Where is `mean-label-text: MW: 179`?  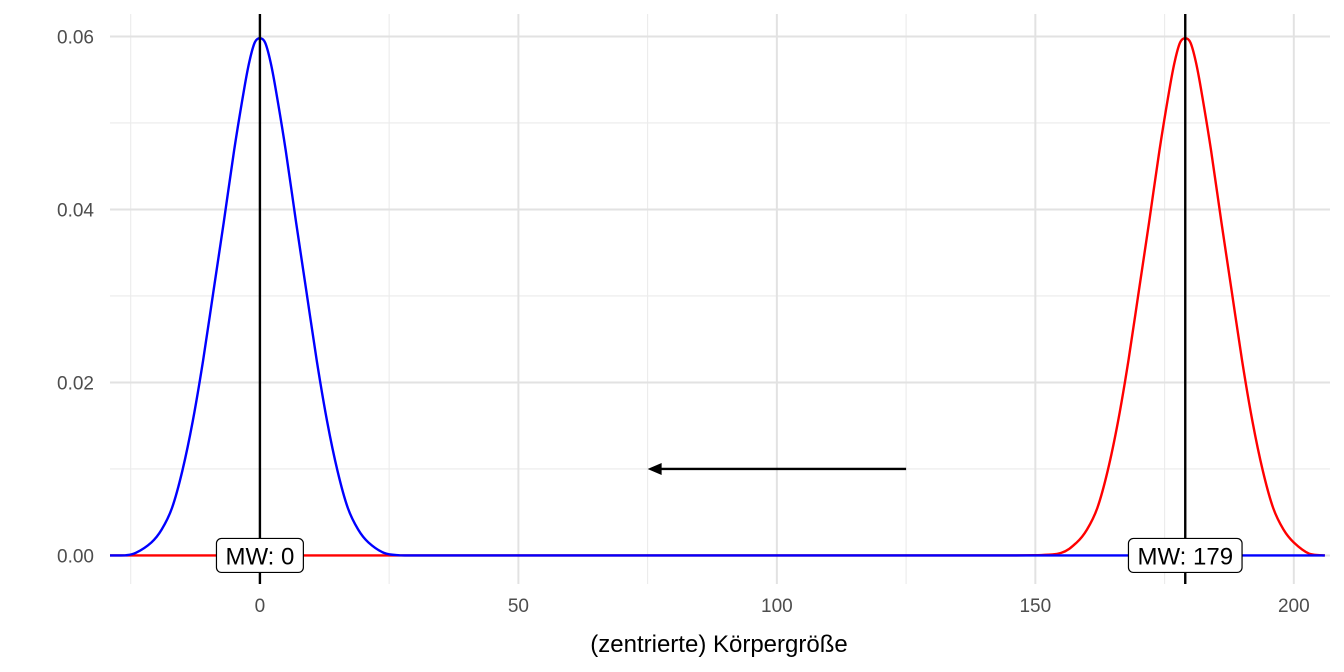
mean-label-text: MW: 179 is located at coordinates (1185, 556).